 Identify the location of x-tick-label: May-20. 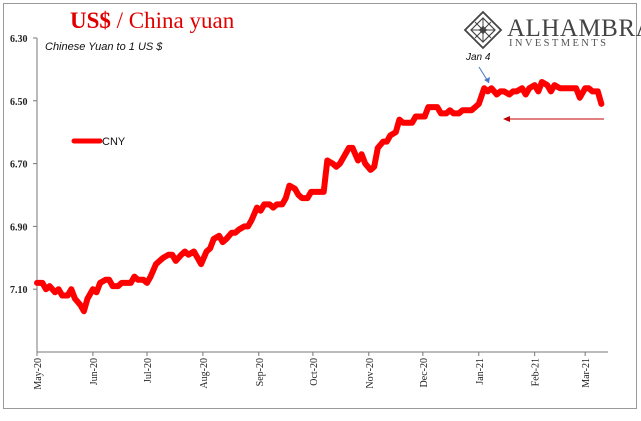
(38, 374).